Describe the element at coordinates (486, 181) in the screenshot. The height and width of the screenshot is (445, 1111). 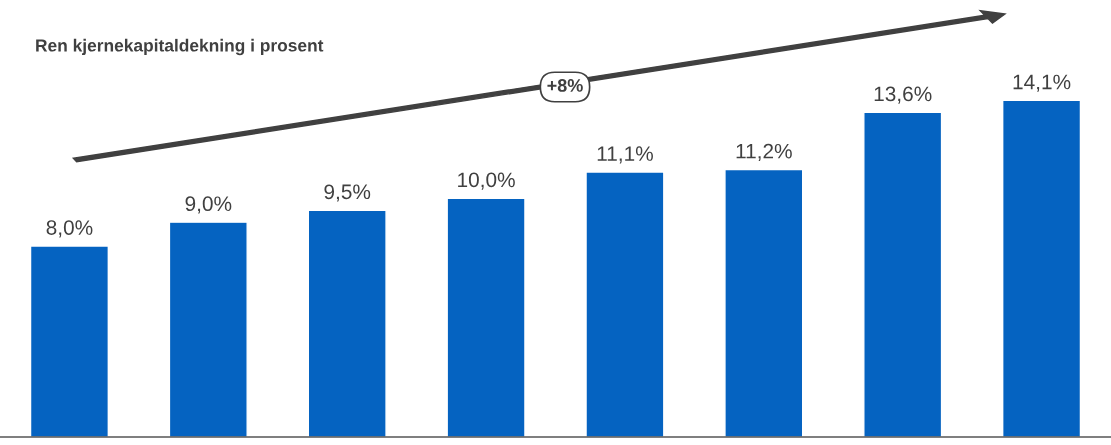
I see `data-label: 10,0%` at that location.